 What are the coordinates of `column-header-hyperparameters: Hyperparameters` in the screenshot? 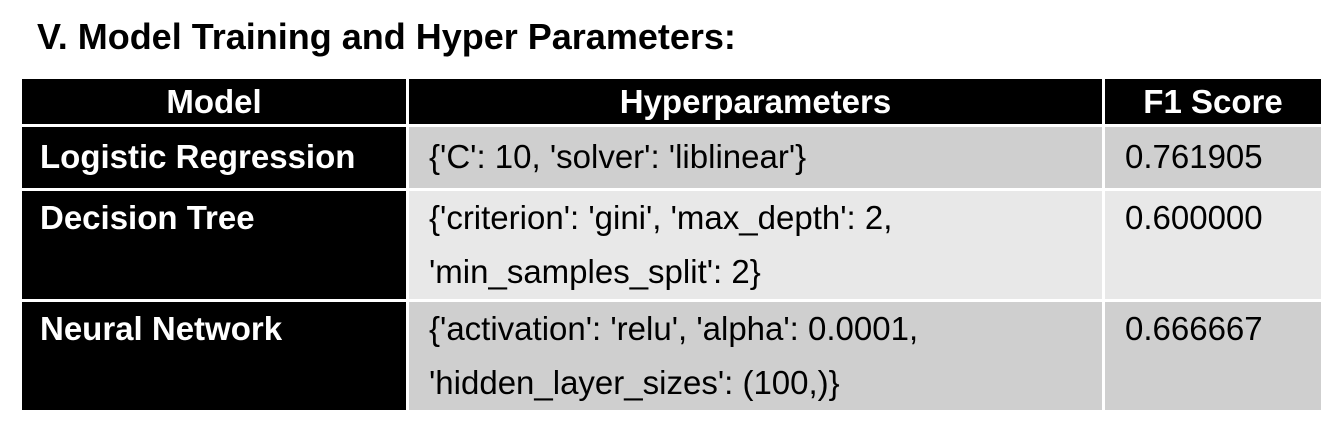 It's located at (757, 103).